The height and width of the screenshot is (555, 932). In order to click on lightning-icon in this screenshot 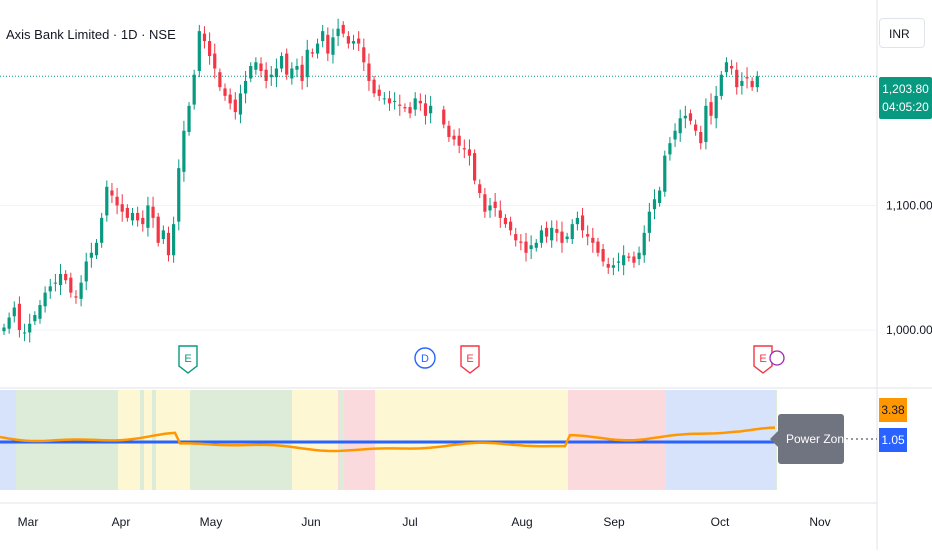, I will do `click(777, 358)`.